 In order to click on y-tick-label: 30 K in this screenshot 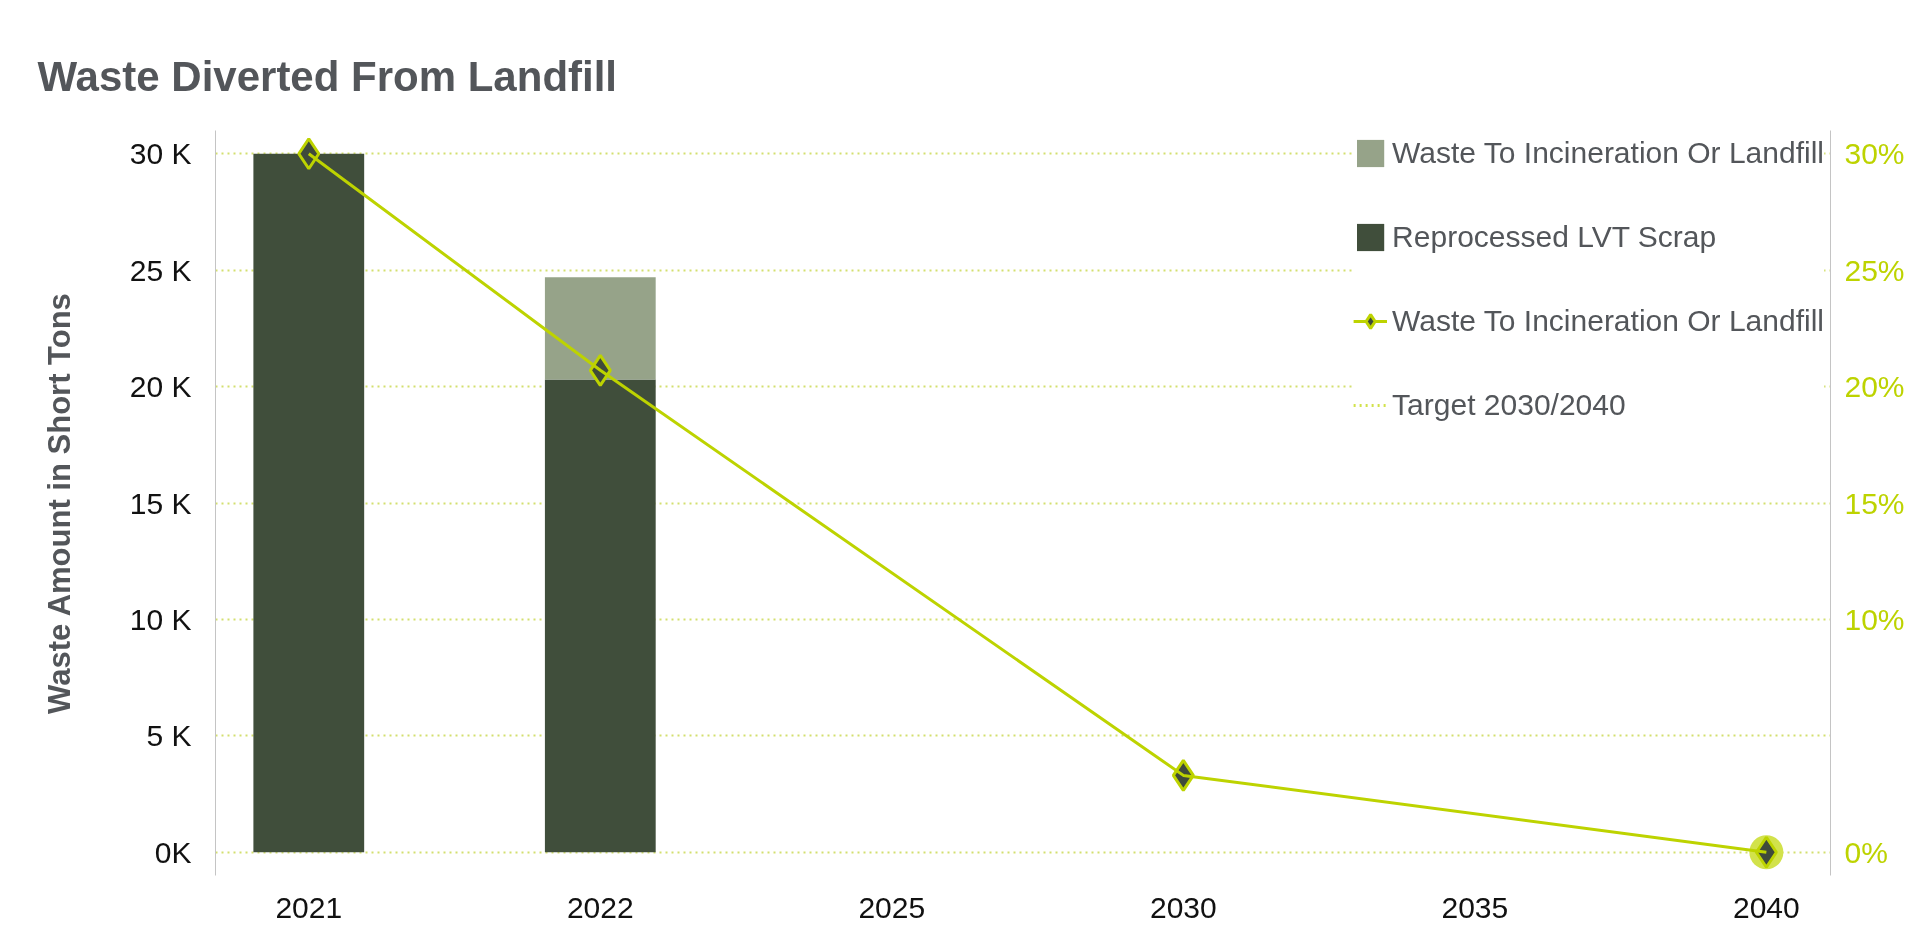, I will do `click(160, 154)`.